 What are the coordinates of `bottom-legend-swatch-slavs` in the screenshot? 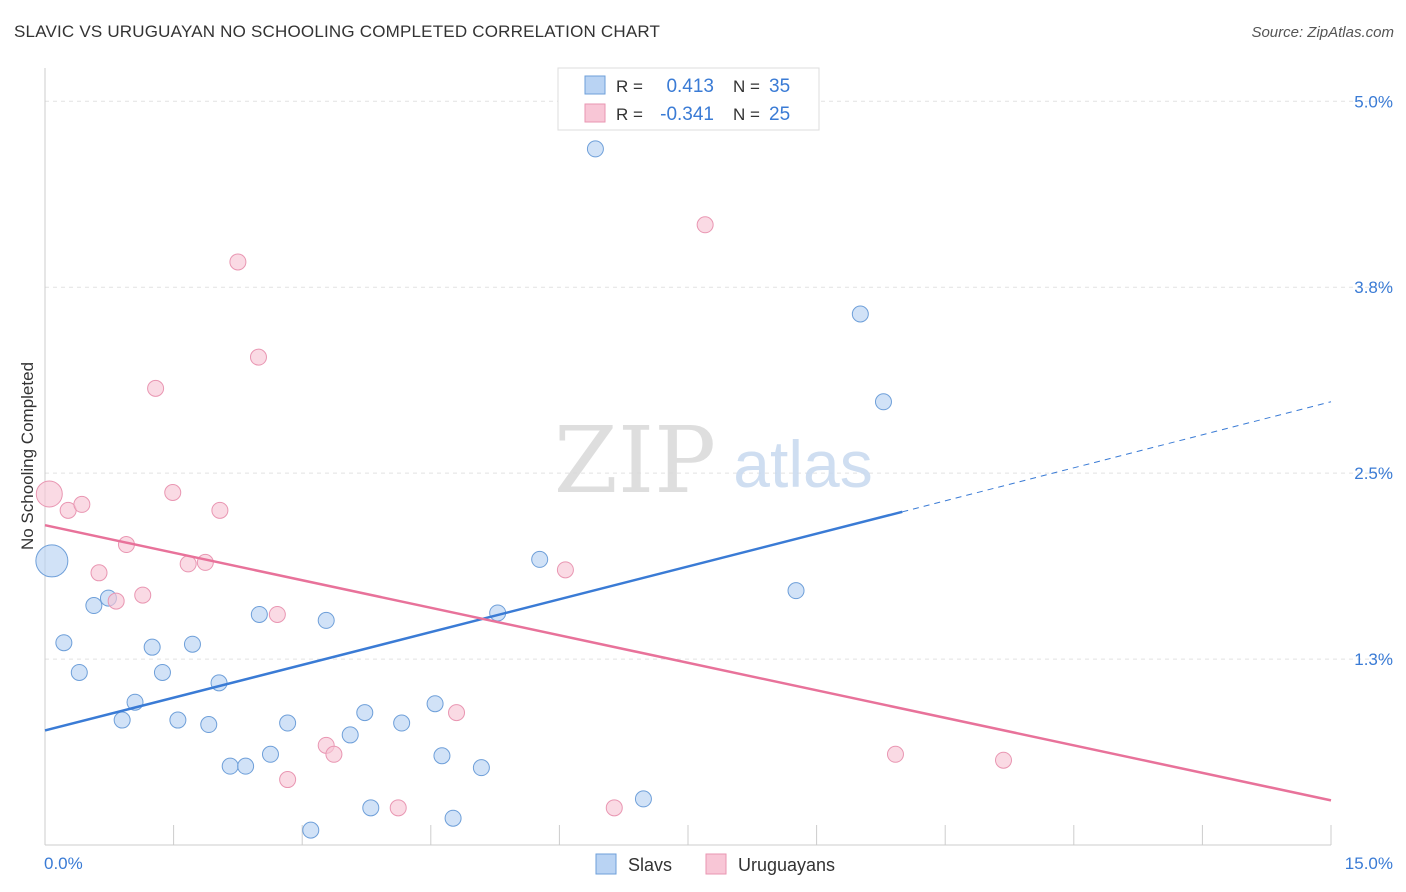 It's located at (606, 864).